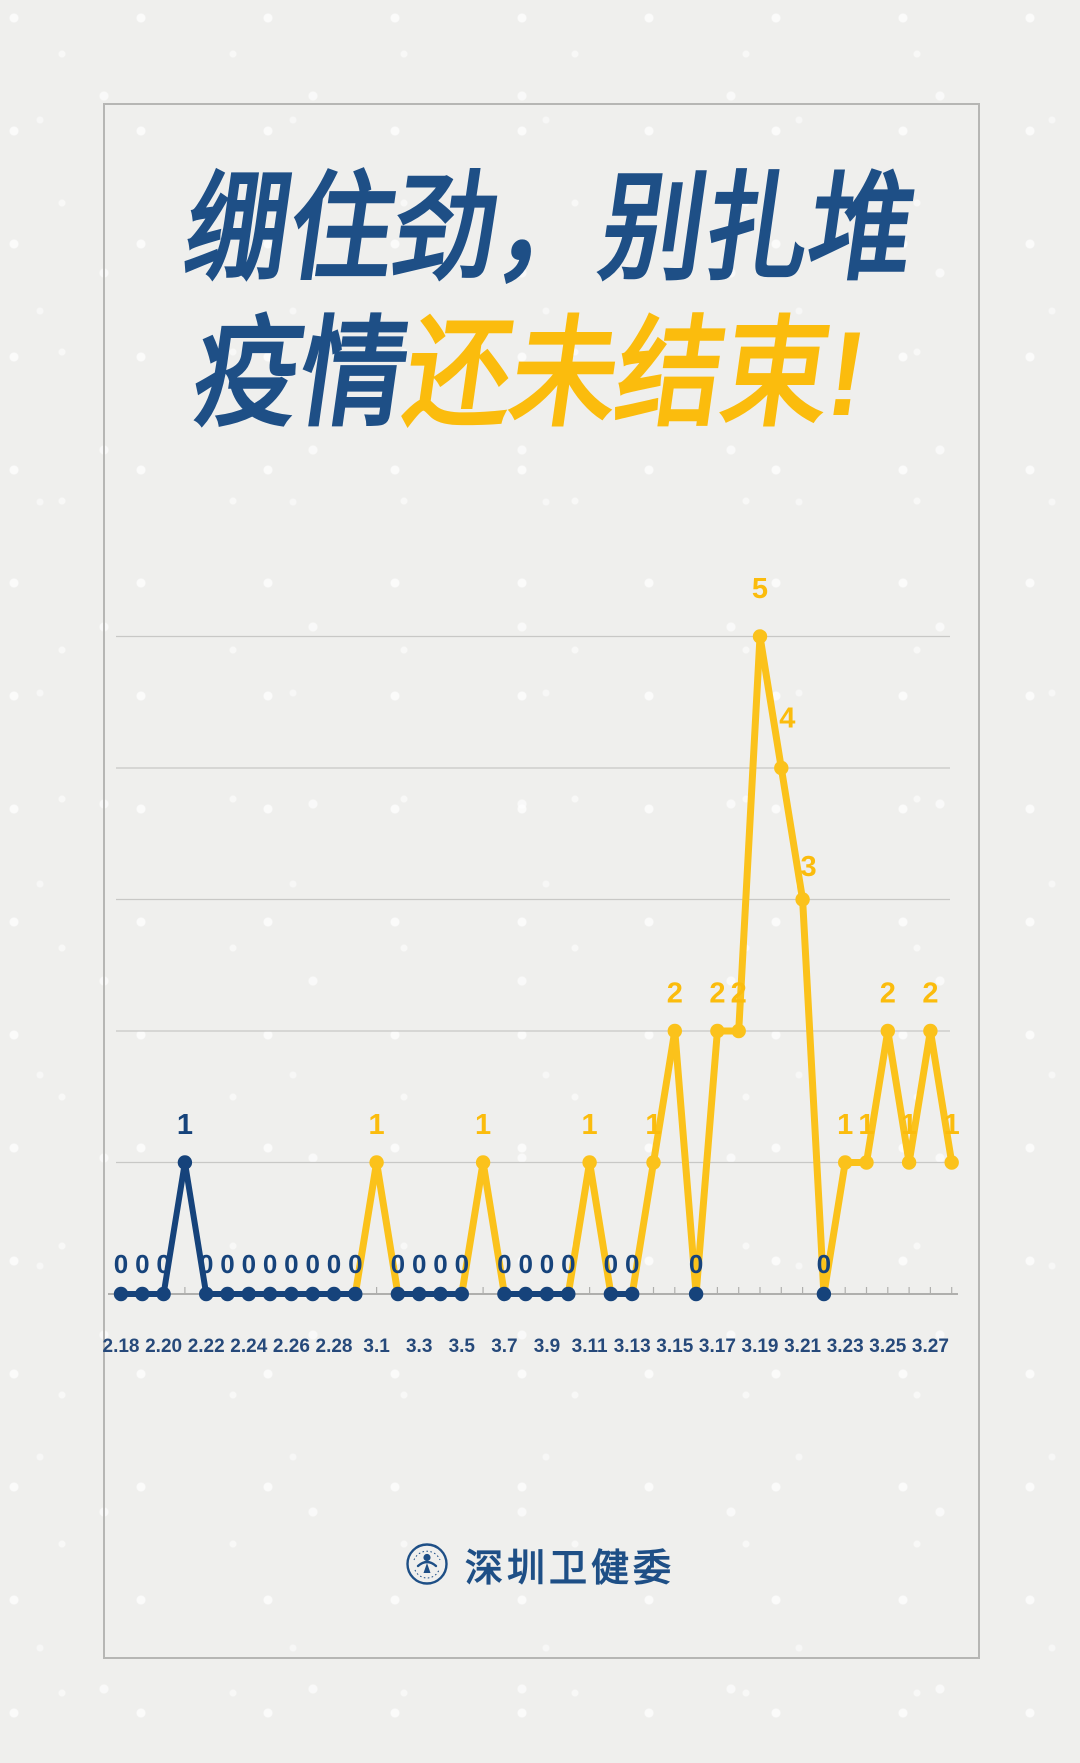  Describe the element at coordinates (419, 1346) in the screenshot. I see `x-axis-tick-label: 3.3` at that location.